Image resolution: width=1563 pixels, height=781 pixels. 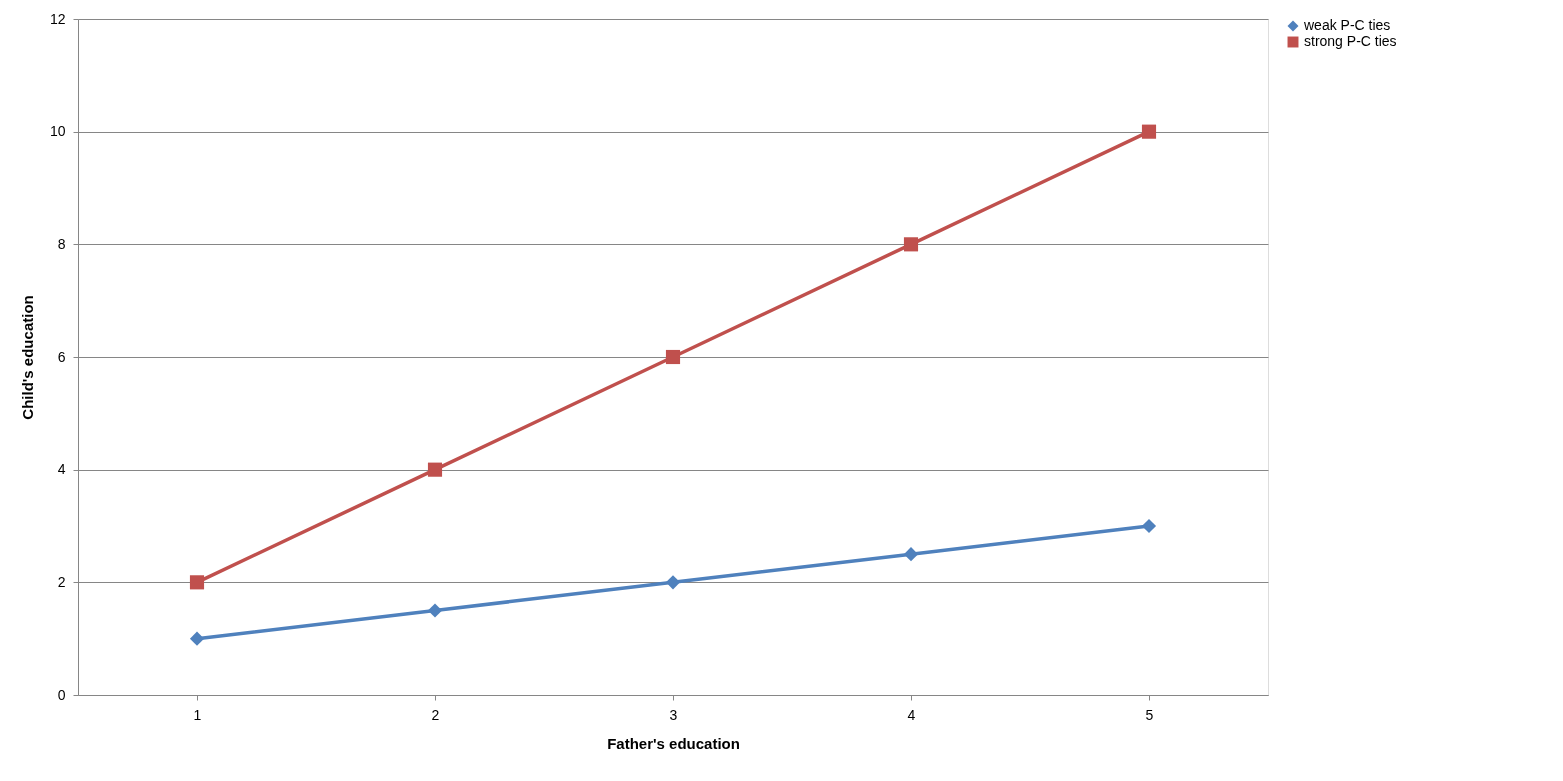 I want to click on y-tick-label: 12, so click(x=57, y=18).